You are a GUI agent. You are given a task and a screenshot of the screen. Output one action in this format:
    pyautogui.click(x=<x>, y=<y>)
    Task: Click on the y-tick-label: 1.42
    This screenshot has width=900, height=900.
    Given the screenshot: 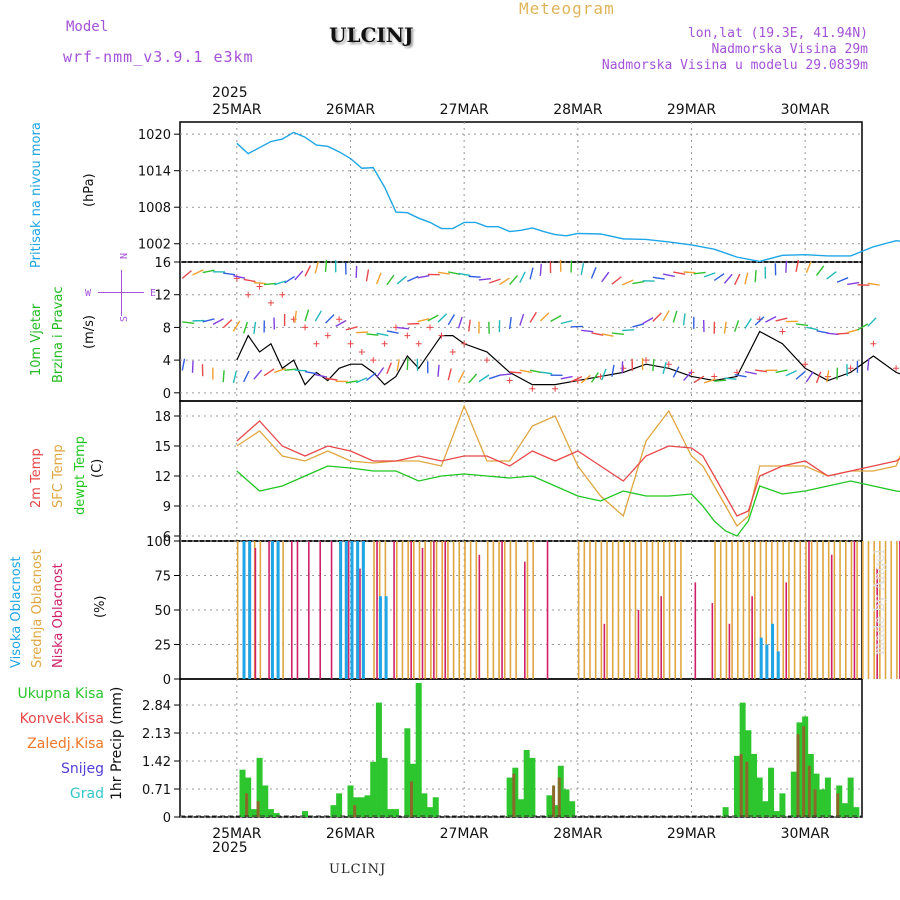 What is the action you would take?
    pyautogui.click(x=156, y=762)
    